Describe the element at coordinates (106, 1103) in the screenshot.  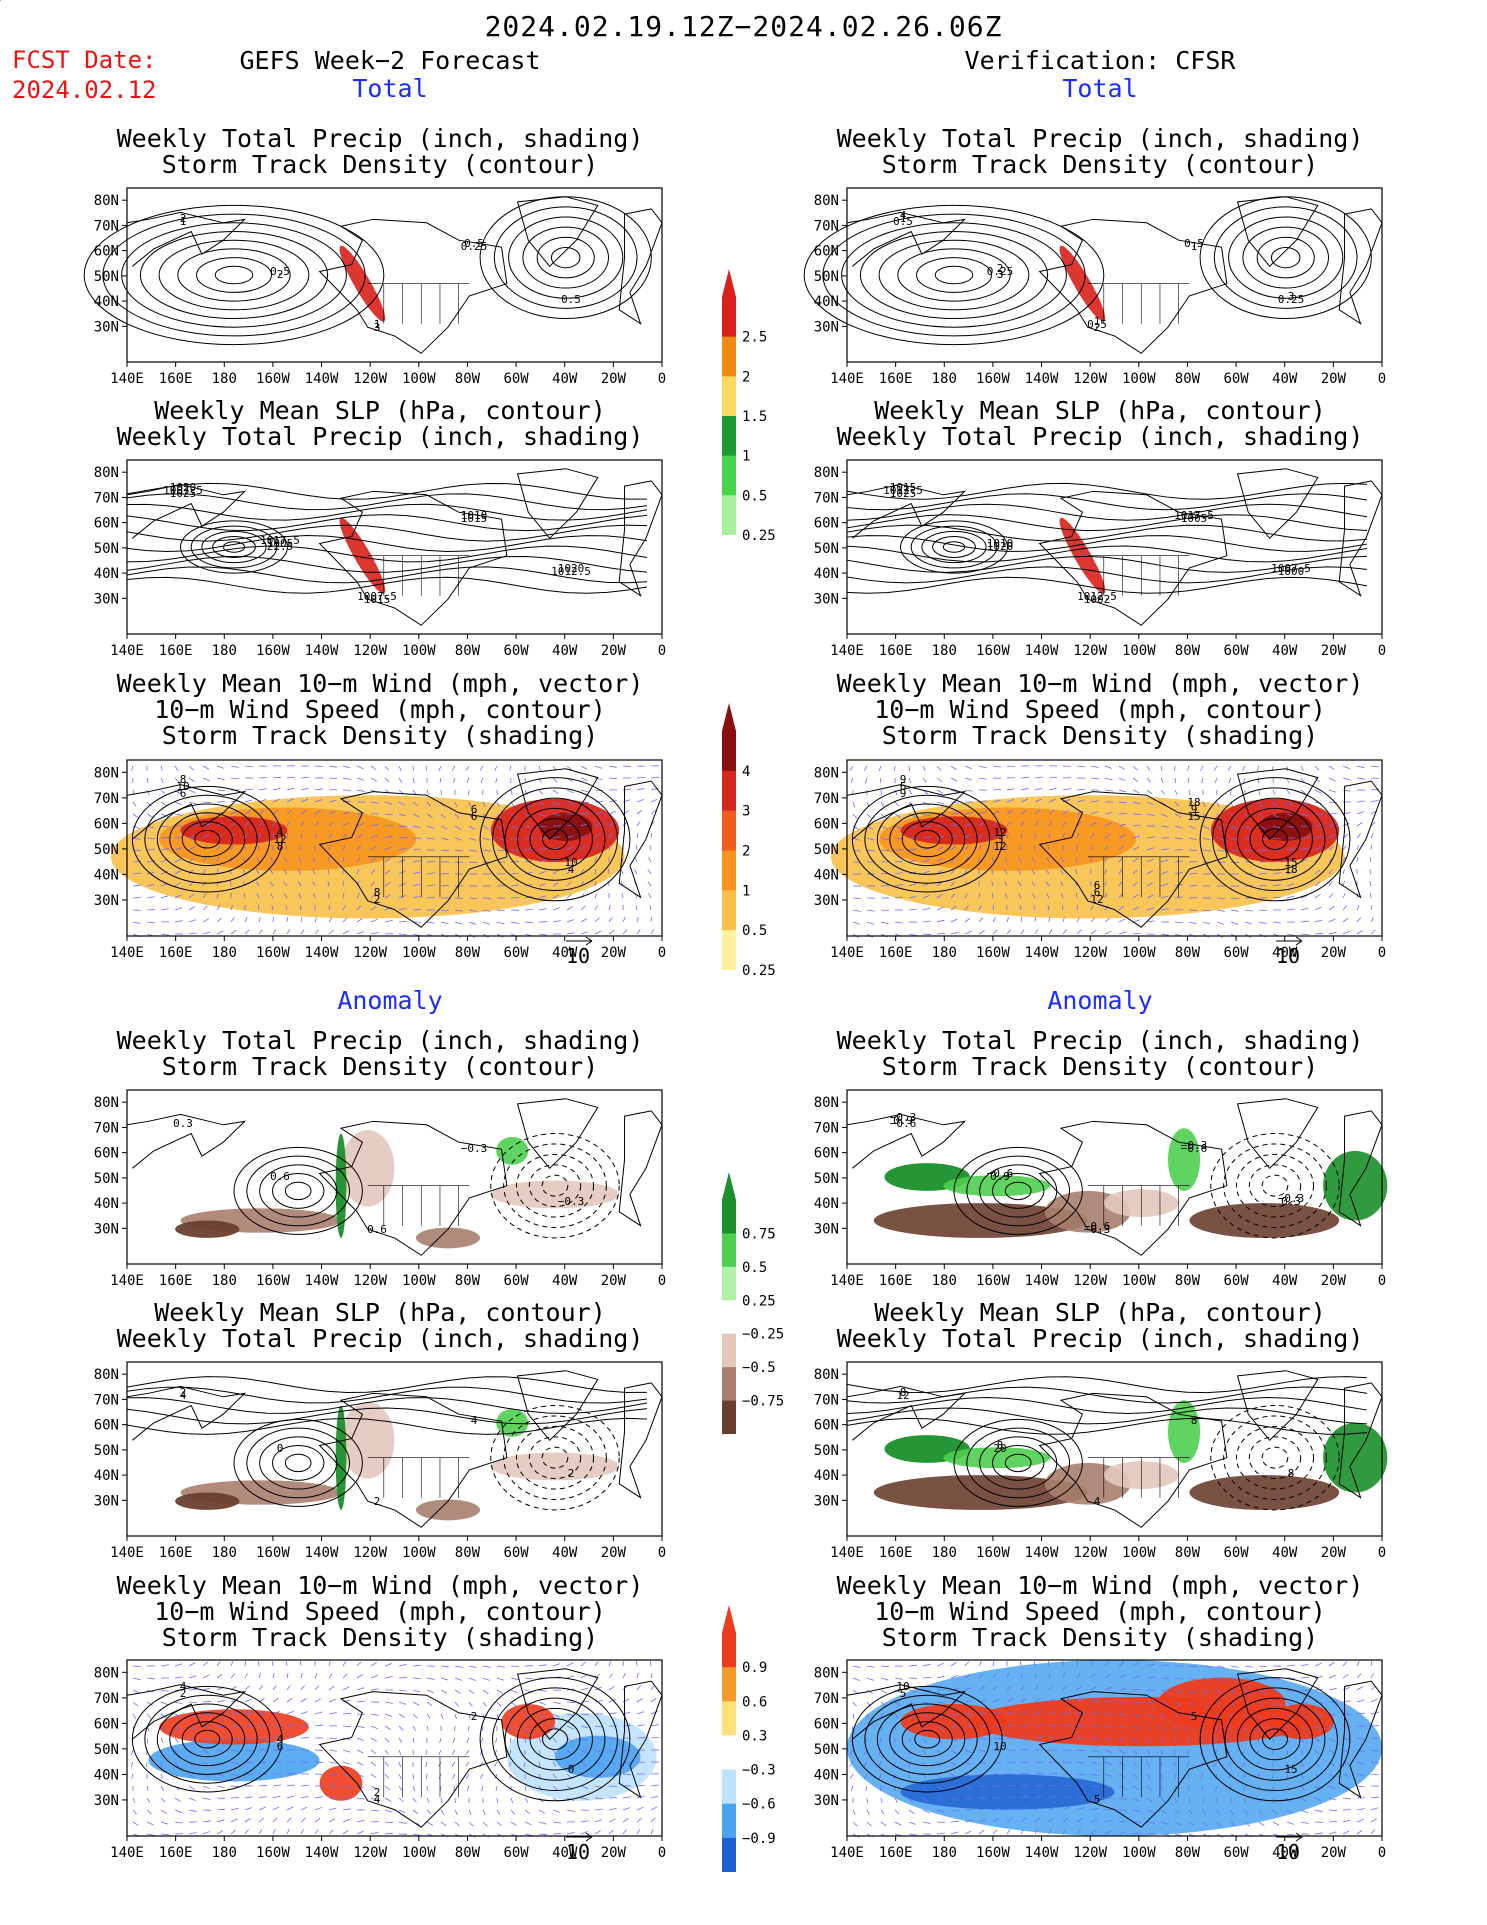
I see `lat-tick-label: 80N` at that location.